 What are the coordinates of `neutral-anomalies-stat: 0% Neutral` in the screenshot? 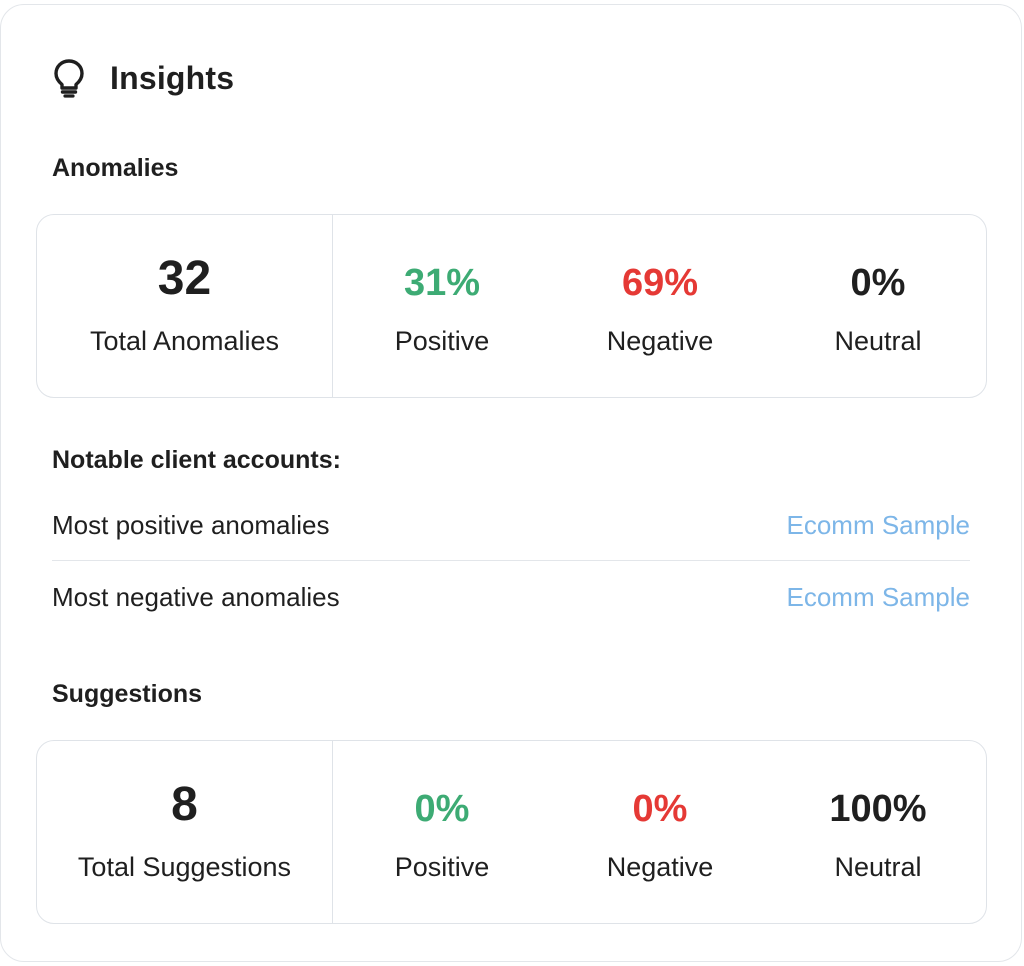 It's located at (878, 306).